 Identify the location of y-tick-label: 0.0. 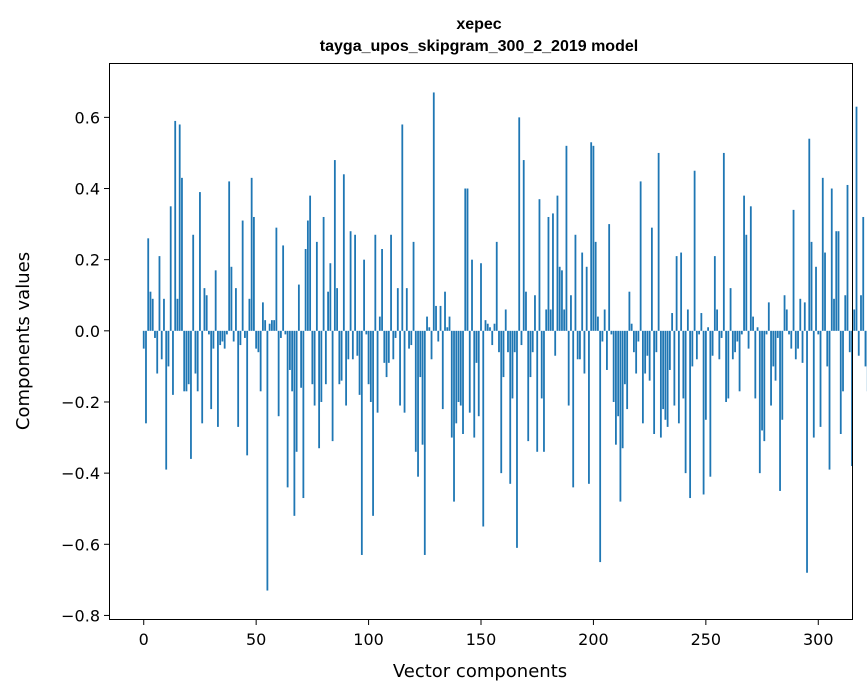
(87, 331).